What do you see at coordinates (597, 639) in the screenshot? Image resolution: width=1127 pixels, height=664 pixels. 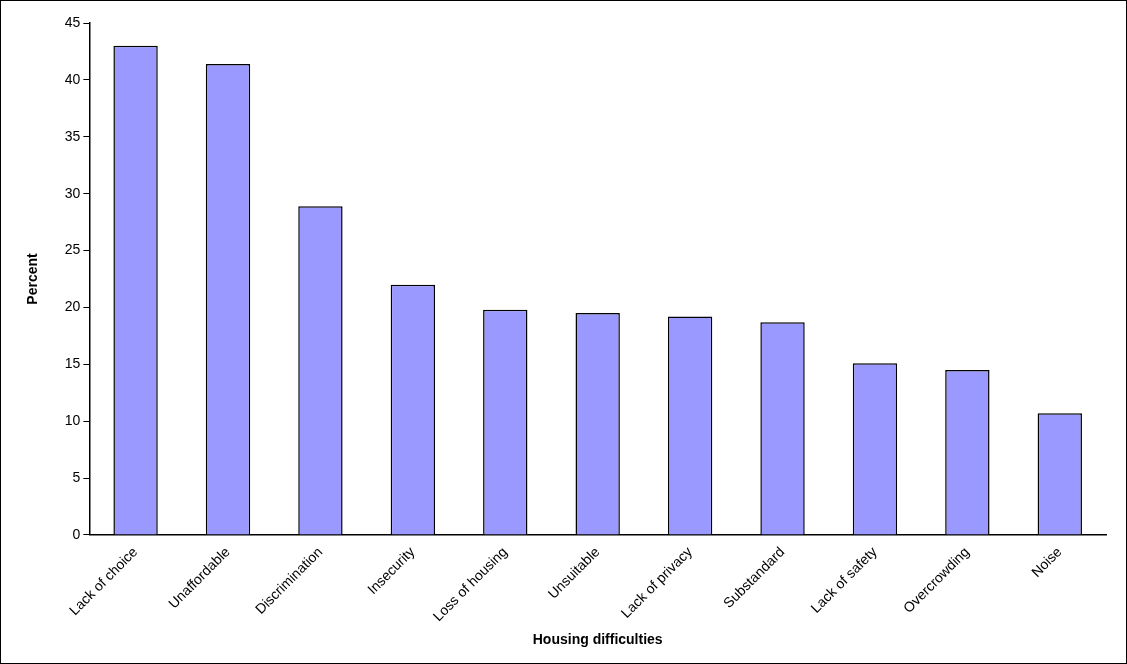 I see `x-axis-title: Housing difficulties` at bounding box center [597, 639].